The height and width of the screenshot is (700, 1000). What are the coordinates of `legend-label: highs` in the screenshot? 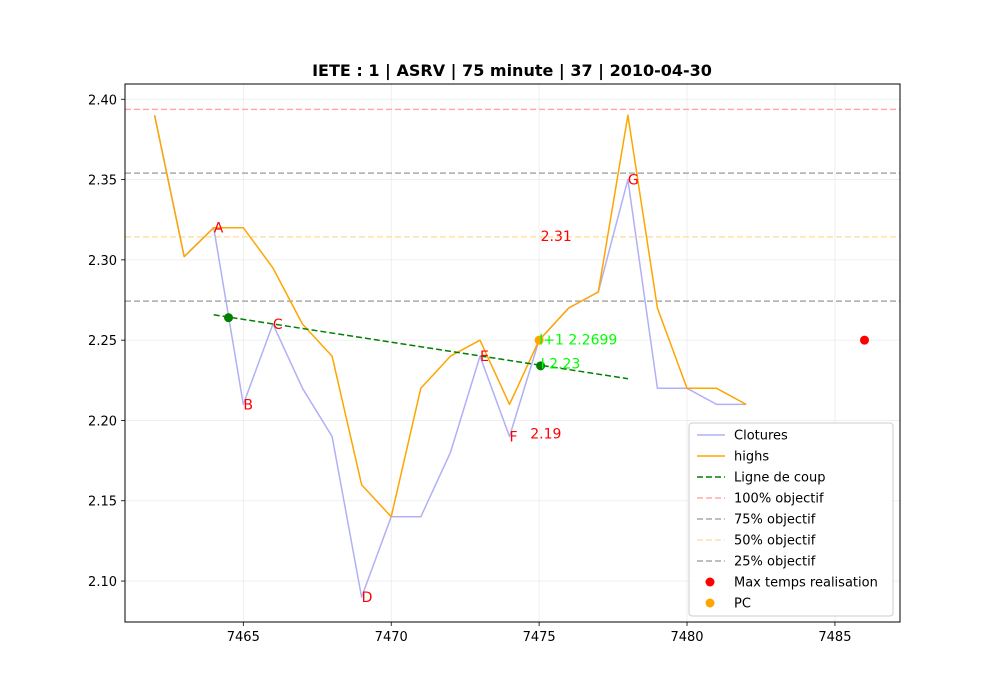 It's located at (751, 457).